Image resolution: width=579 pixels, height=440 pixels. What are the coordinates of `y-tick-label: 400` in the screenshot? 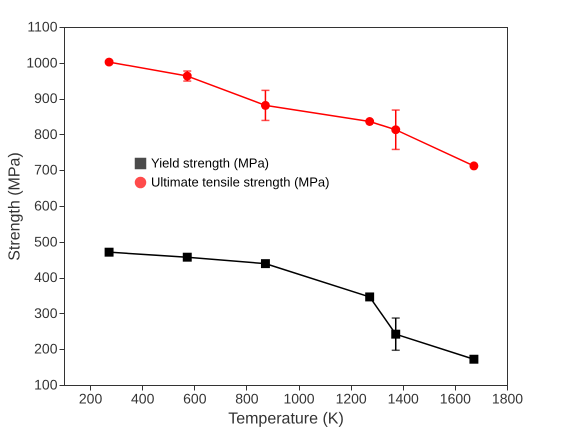 It's located at (46, 277).